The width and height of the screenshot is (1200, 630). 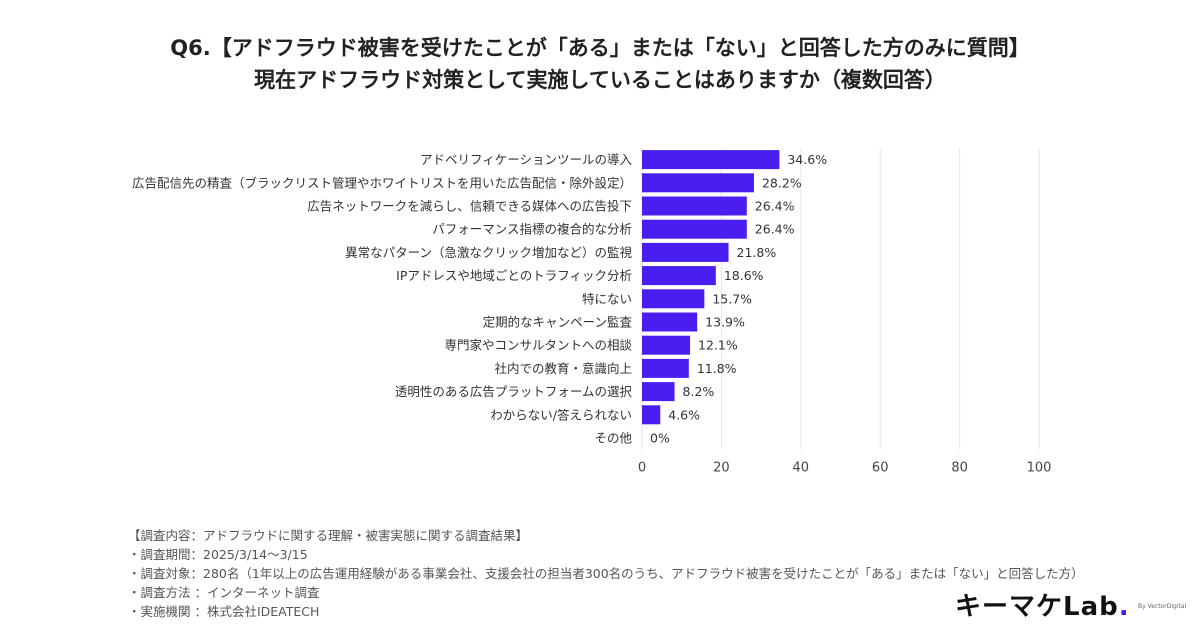 I want to click on brand-logo-sub: By VectorDigital, so click(x=1162, y=606).